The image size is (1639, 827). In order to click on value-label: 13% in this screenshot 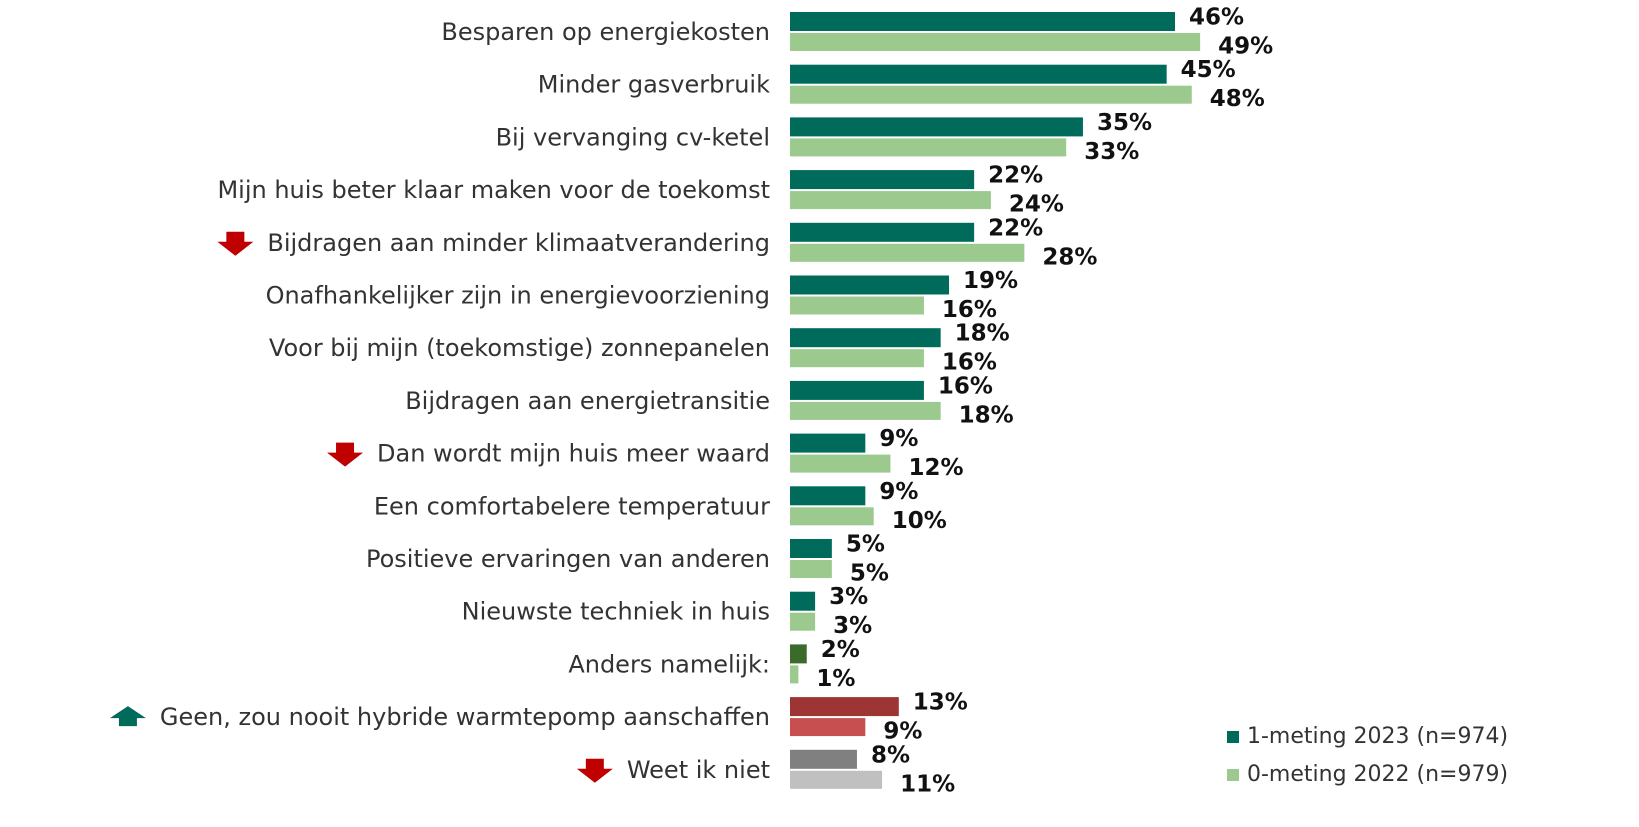, I will do `click(940, 703)`.